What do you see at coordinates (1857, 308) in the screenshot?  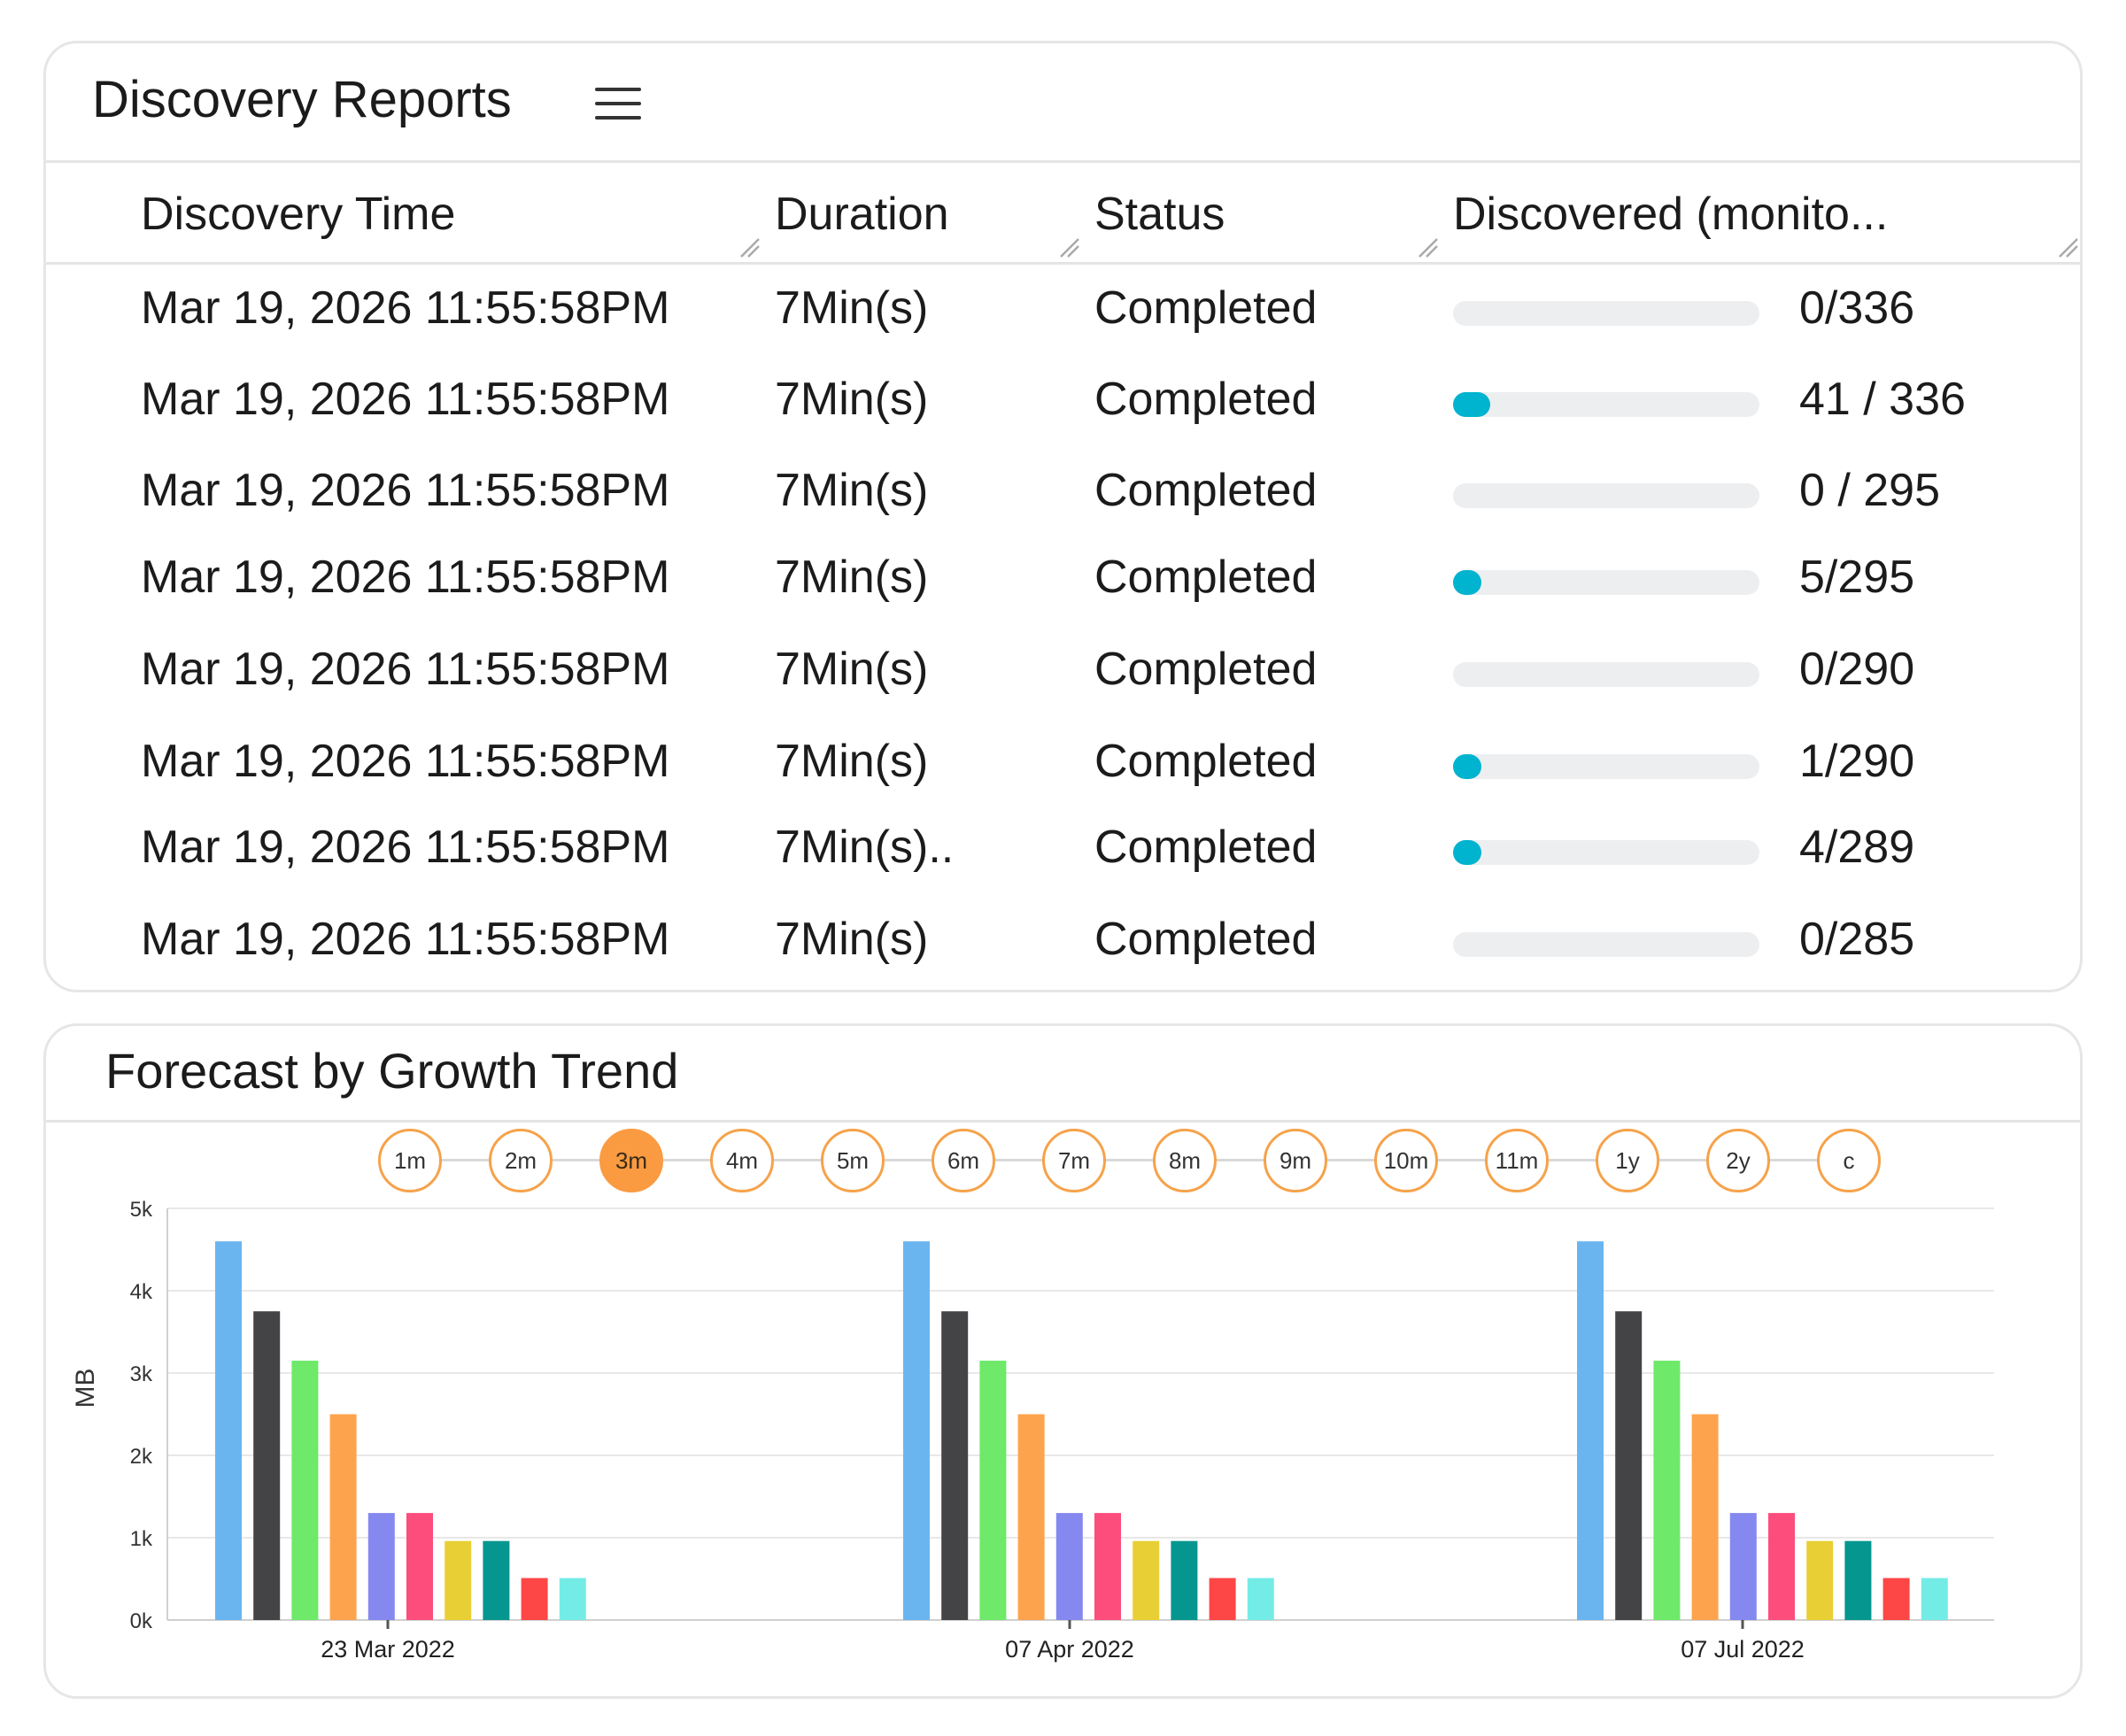 I see `discovered-count-cell: 0/336` at bounding box center [1857, 308].